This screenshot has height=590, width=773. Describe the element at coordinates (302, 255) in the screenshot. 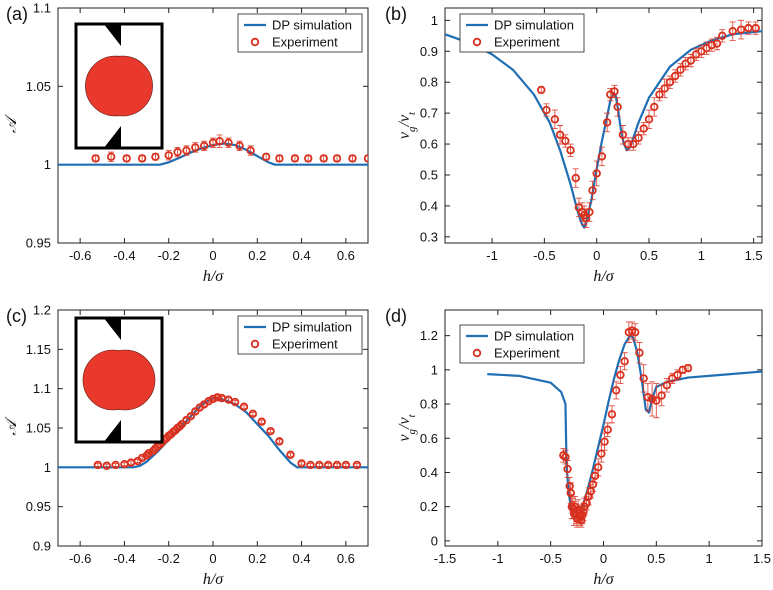

I see `x-tick-label: 0.4` at that location.